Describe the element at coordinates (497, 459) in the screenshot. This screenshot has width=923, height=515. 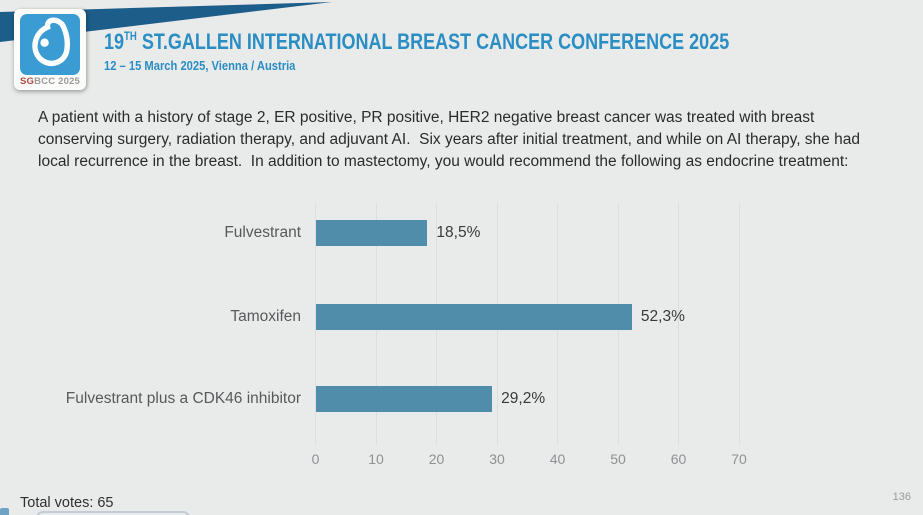
I see `x-tick-label: 30` at that location.